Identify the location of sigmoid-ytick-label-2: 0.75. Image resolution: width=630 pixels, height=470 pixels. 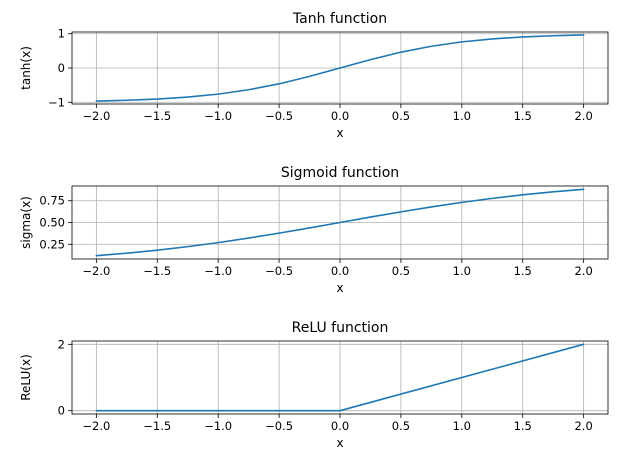
(52, 201).